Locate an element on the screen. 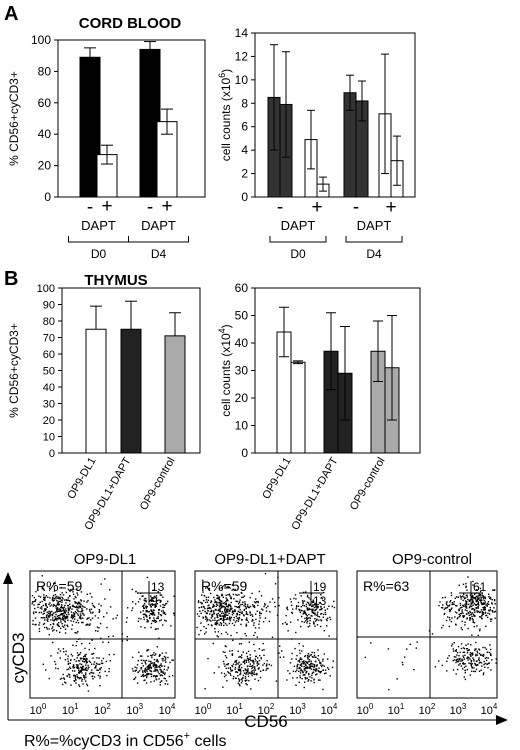 The width and height of the screenshot is (520, 750). flow-x-axis-label: CD56 is located at coordinates (265, 721).